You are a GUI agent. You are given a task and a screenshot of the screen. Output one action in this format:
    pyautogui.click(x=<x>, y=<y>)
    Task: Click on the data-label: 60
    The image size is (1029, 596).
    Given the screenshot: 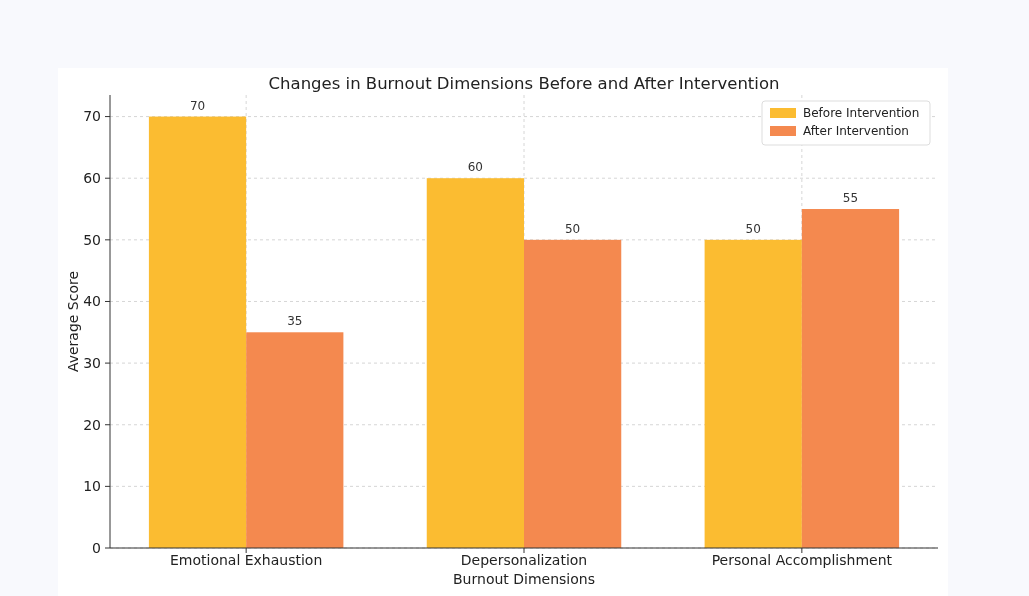 What is the action you would take?
    pyautogui.click(x=475, y=167)
    